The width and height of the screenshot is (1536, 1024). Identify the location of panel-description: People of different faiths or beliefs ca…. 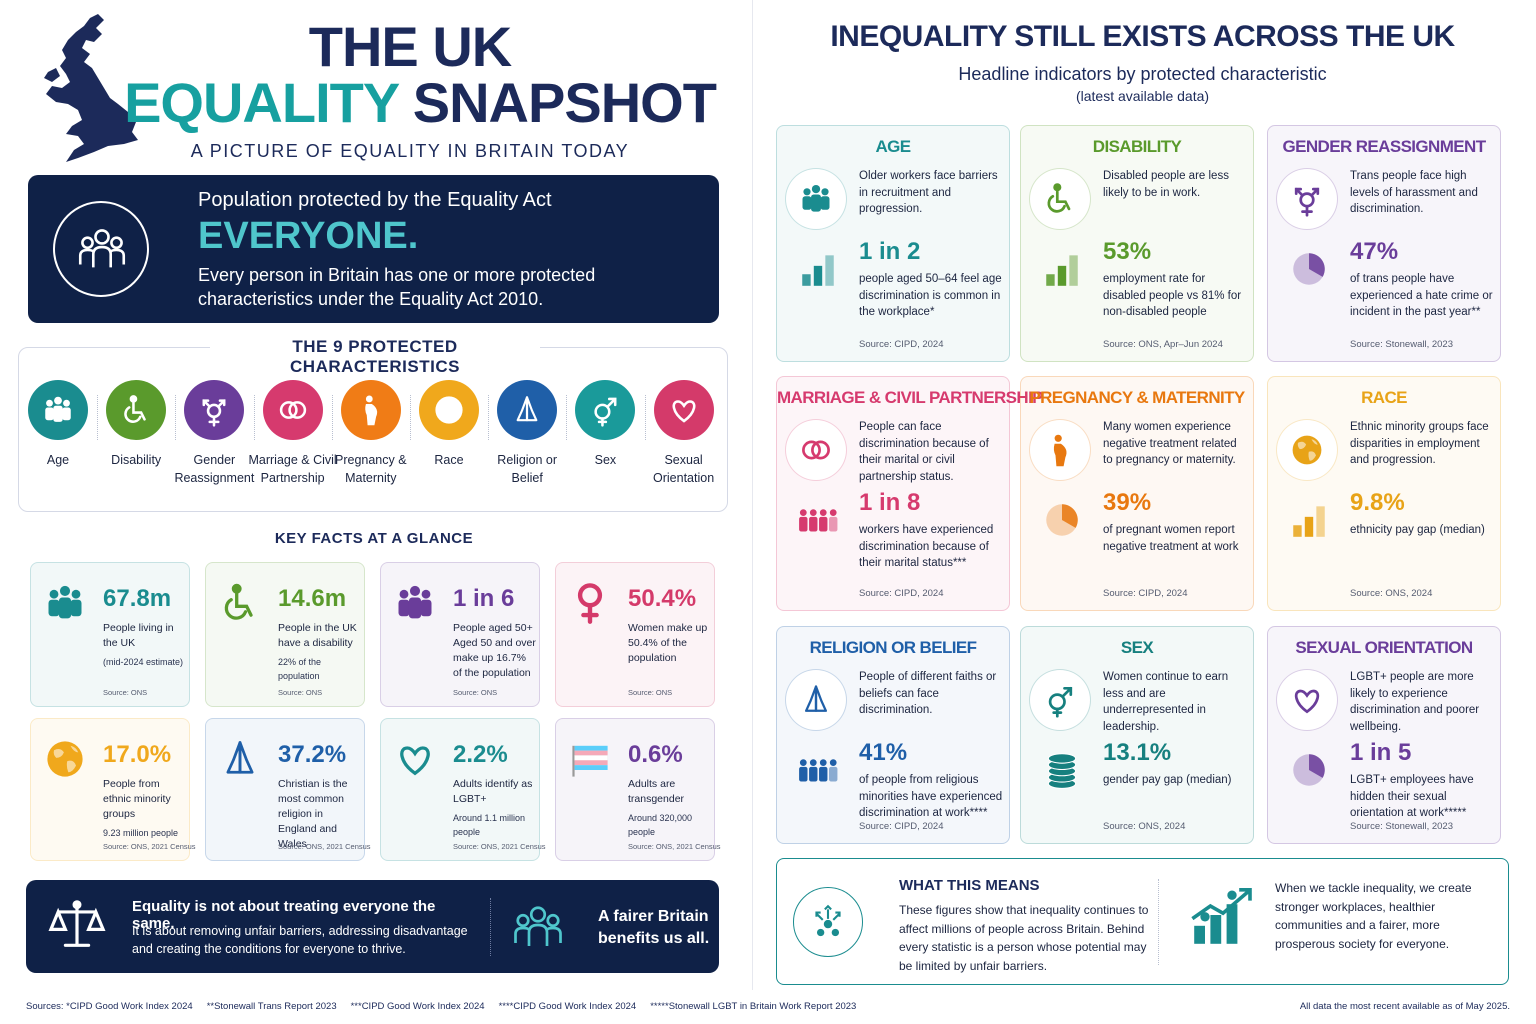
(928, 693).